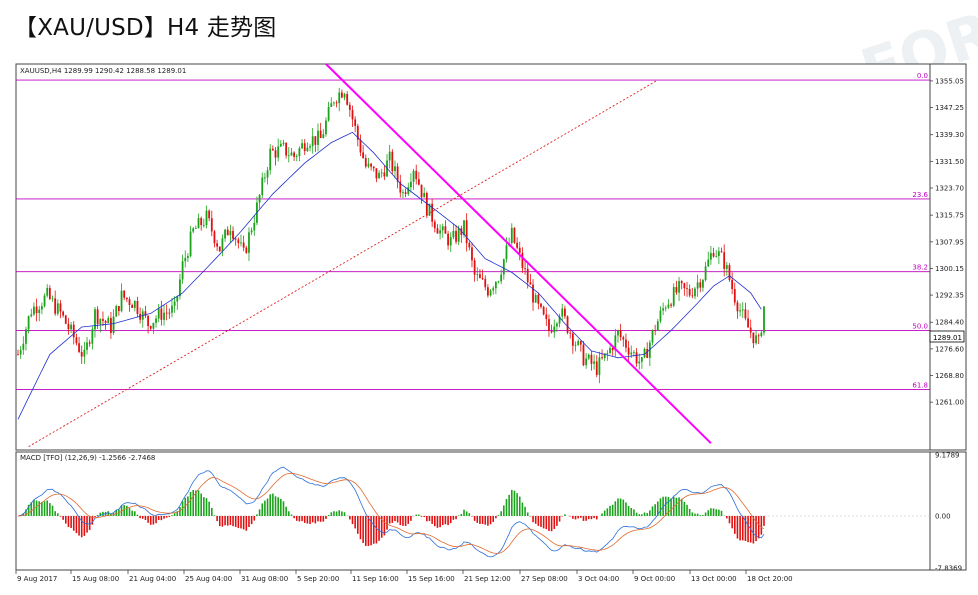  I want to click on price-tick-label: 1307.95, so click(949, 242).